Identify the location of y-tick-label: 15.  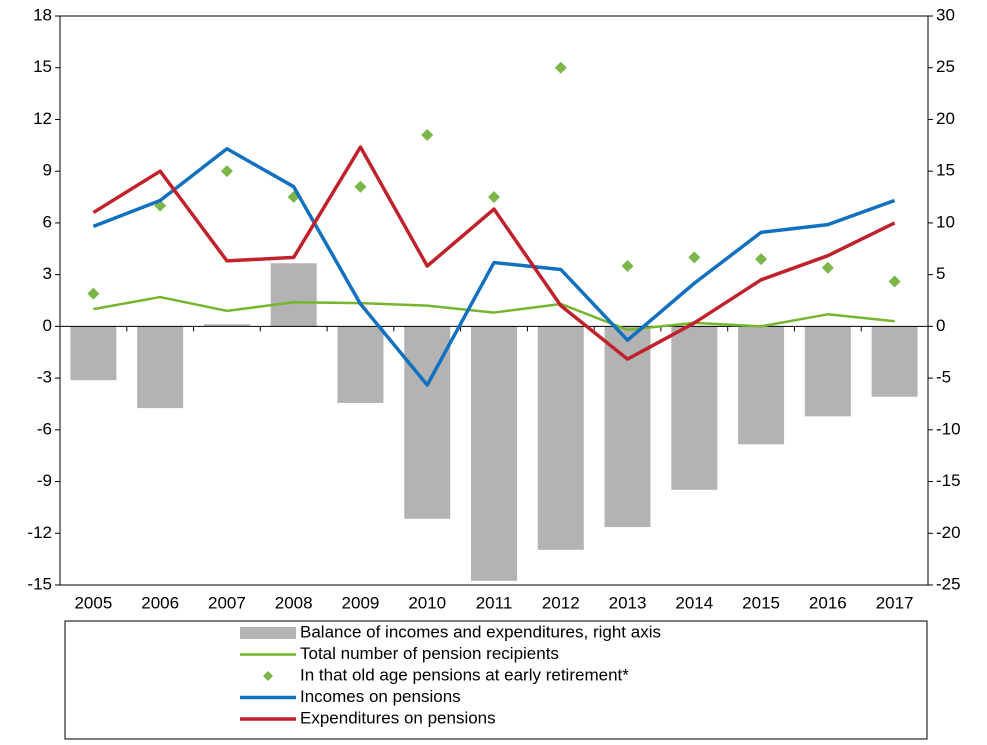
(42, 66).